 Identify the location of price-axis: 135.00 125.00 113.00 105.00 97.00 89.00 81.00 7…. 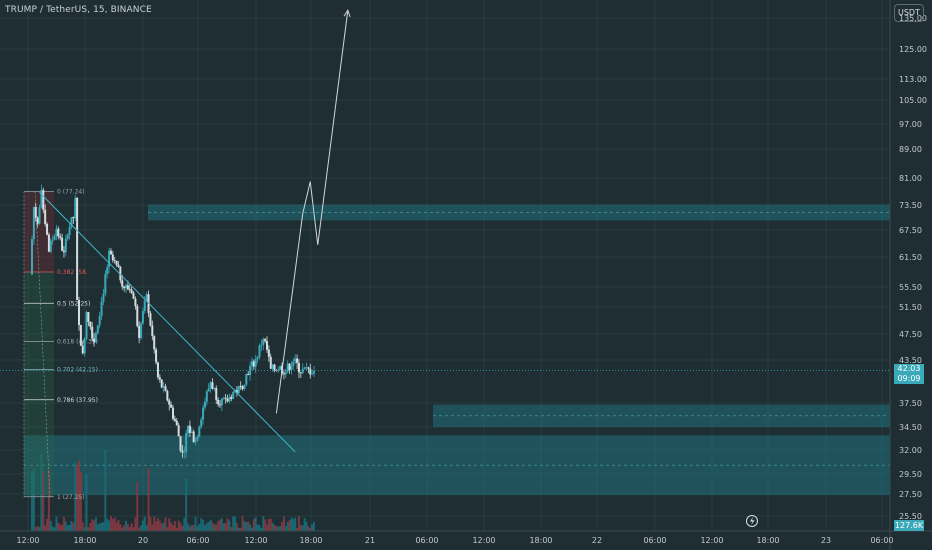
(913, 267).